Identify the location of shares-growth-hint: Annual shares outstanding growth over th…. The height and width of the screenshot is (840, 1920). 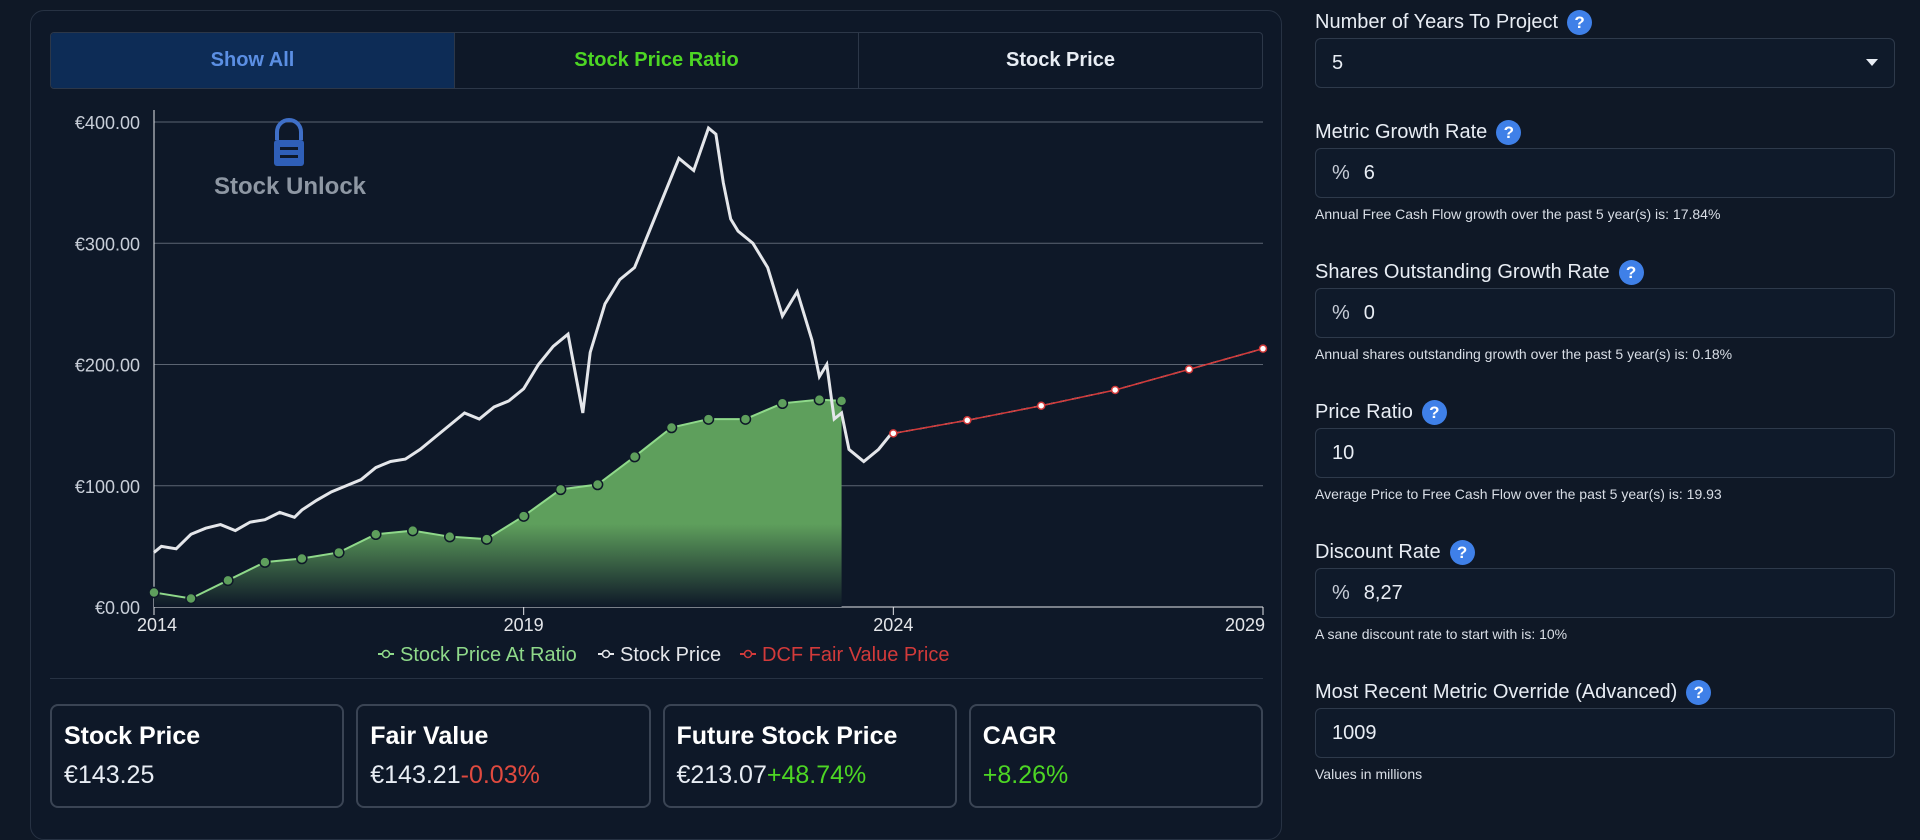
(1524, 354).